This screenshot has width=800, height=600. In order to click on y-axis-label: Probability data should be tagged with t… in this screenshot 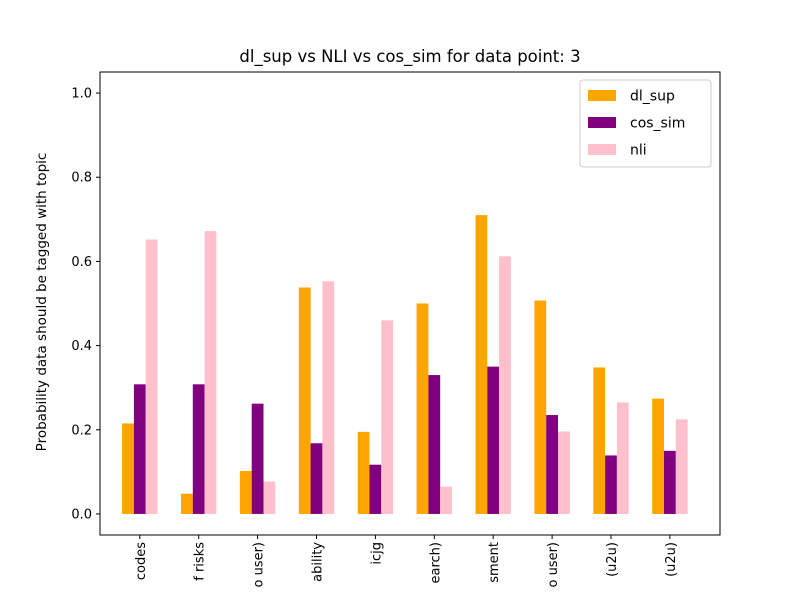, I will do `click(42, 302)`.